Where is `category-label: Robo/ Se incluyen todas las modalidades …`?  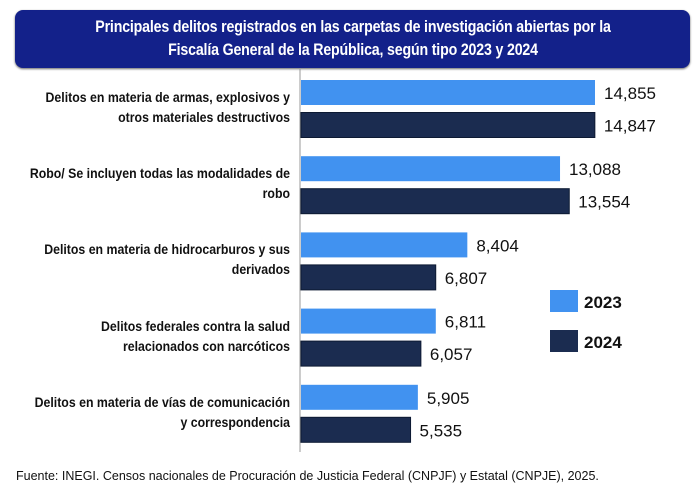 category-label: Robo/ Se incluyen todas las modalidades … is located at coordinates (160, 183).